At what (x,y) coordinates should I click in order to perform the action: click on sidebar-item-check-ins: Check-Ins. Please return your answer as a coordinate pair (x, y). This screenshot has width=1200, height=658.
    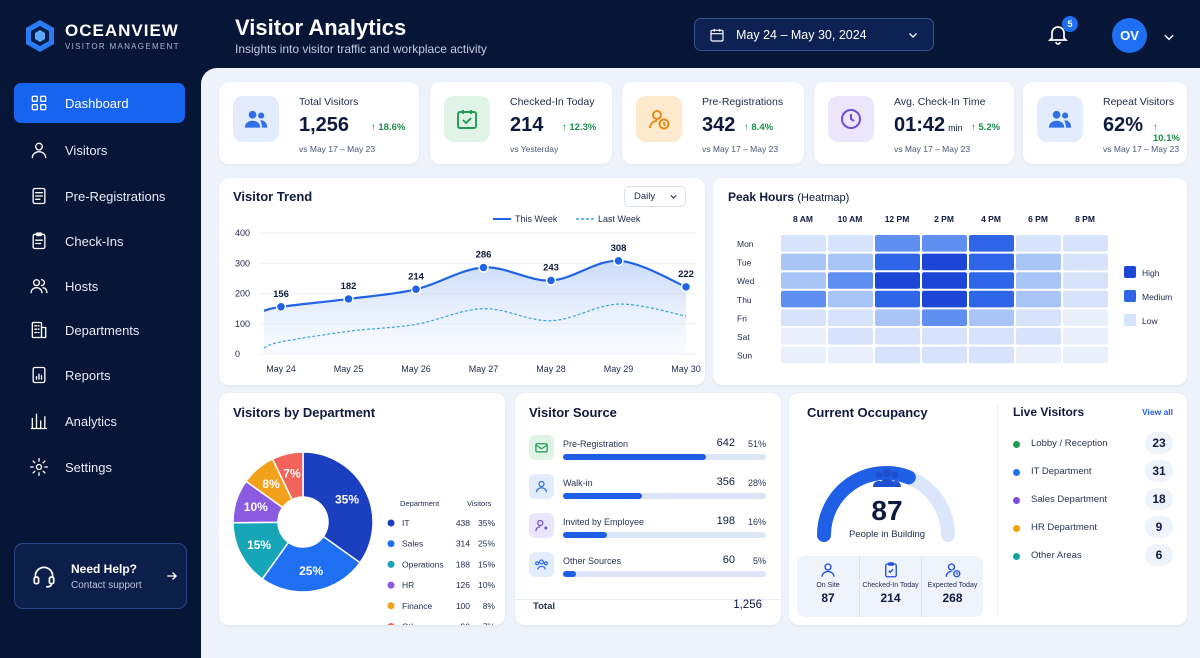
    Looking at the image, I should click on (99, 241).